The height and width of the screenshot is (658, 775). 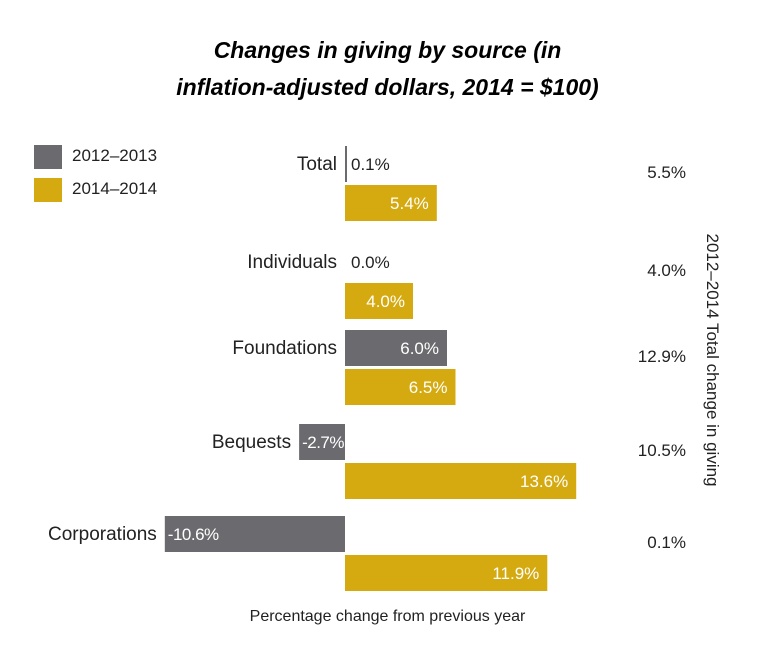 What do you see at coordinates (370, 262) in the screenshot?
I see `data-label-2012-2013-individuals: 0.0%` at bounding box center [370, 262].